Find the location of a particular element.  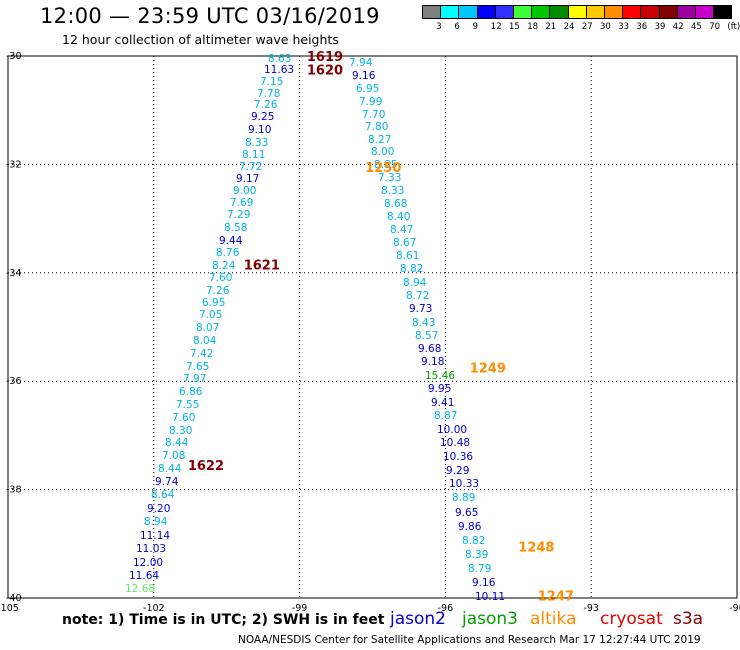

wave-height-value: 9.68 is located at coordinates (429, 349).